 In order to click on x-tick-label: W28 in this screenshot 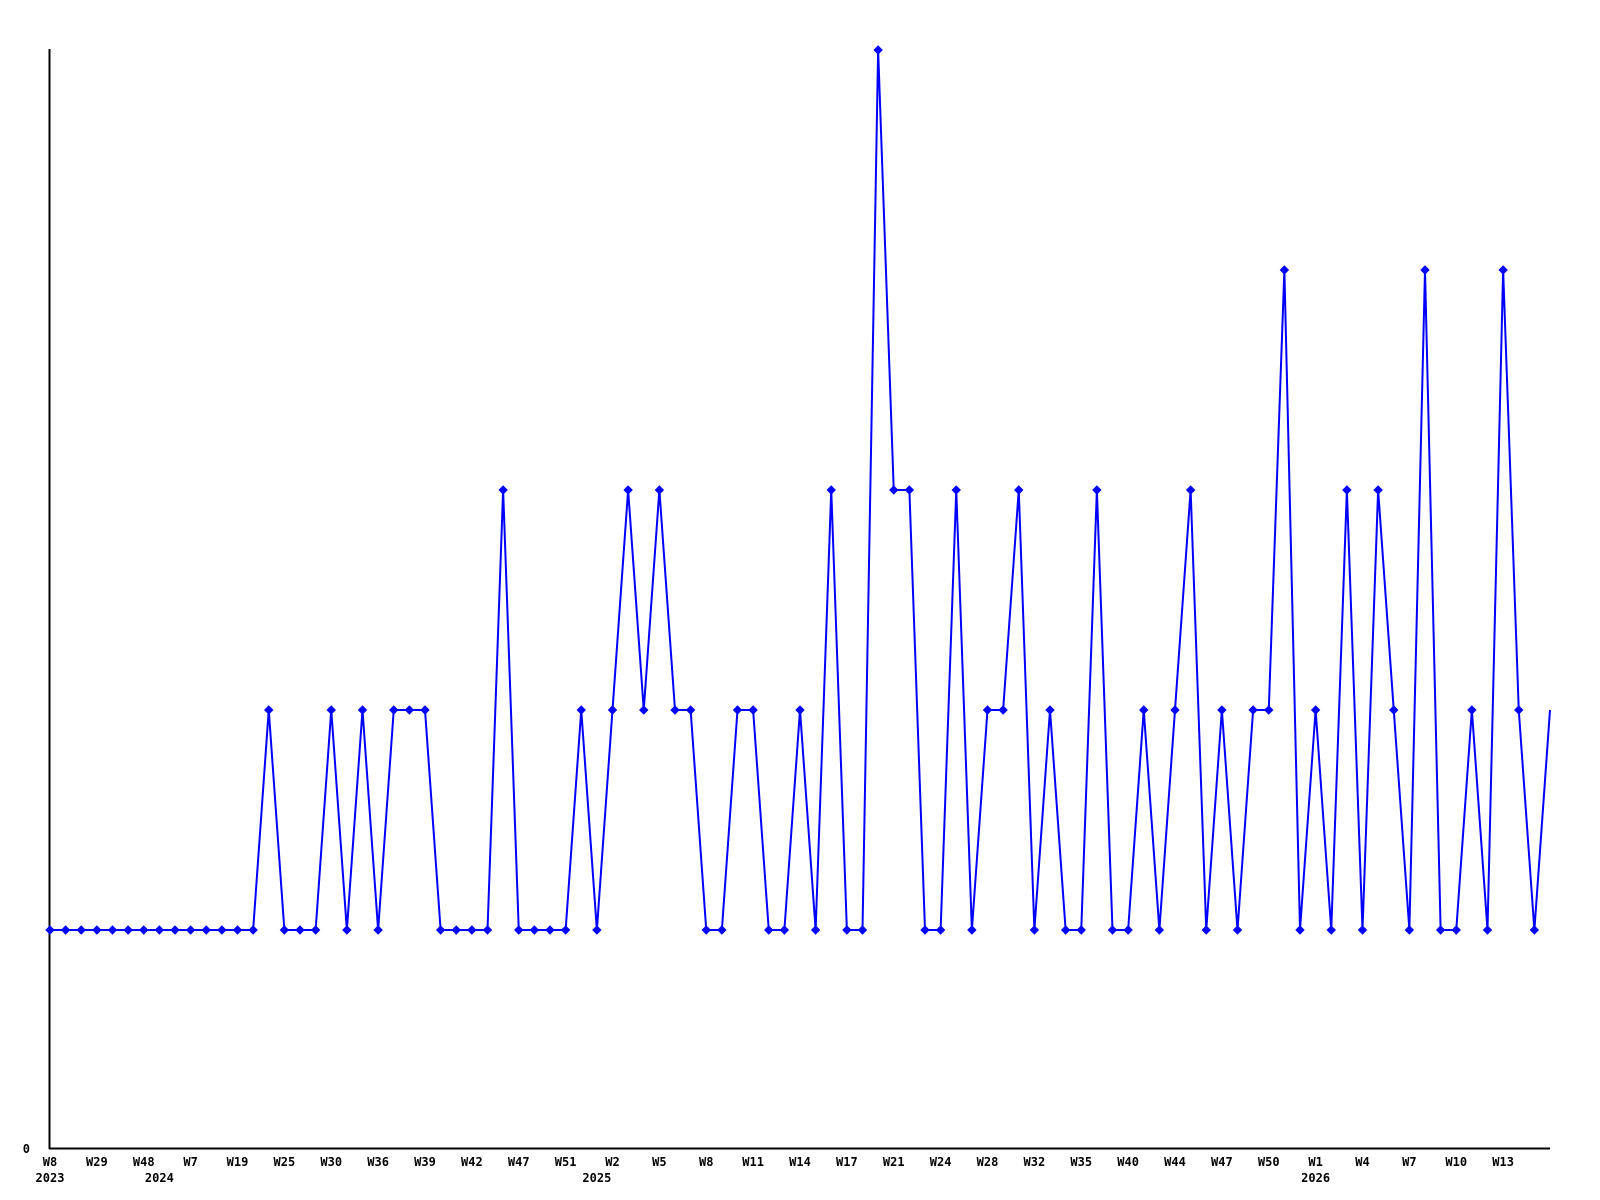, I will do `click(988, 1162)`.